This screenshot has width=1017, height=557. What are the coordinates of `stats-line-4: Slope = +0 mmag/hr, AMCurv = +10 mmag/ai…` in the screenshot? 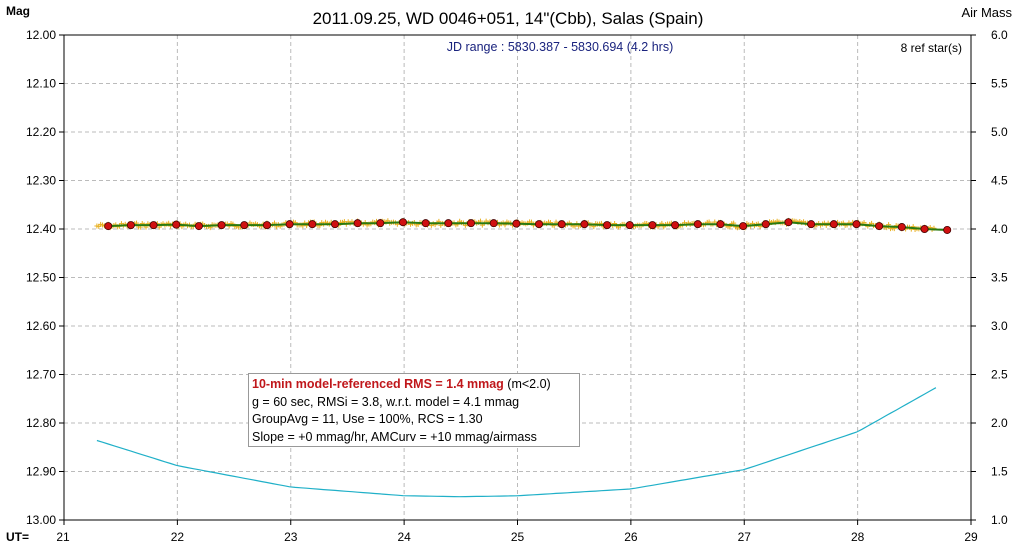 It's located at (394, 436).